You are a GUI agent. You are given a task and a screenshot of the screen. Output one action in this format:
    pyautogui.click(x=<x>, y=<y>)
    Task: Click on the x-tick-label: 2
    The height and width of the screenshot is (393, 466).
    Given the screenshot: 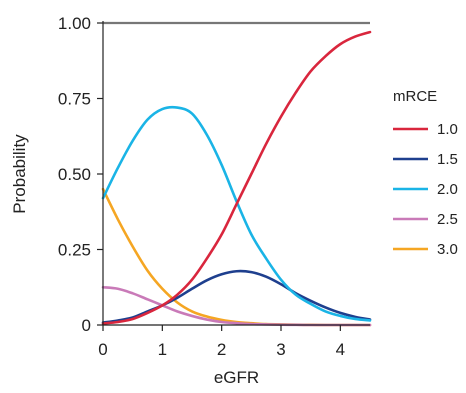 What is the action you would take?
    pyautogui.click(x=221, y=349)
    